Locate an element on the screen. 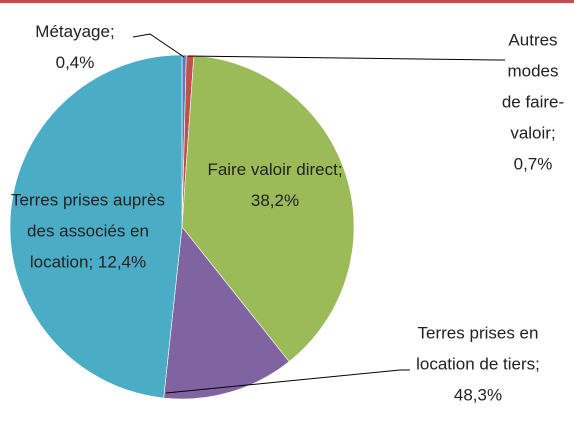 This screenshot has height=439, width=574. category-label: Métayage is located at coordinates (72, 31).